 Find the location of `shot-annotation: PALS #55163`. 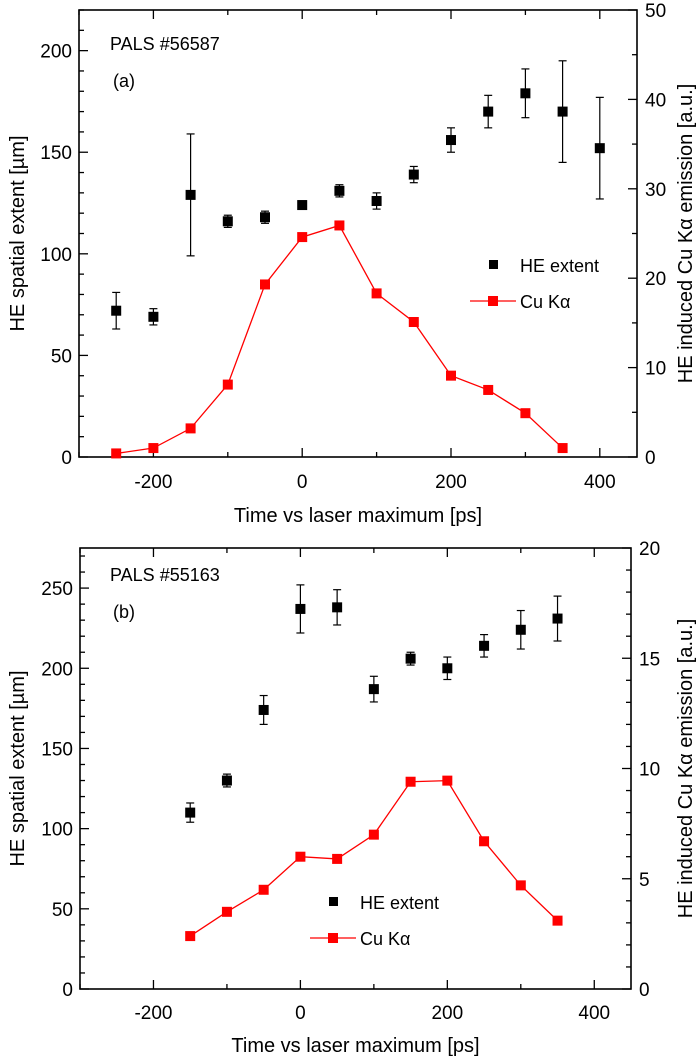

shot-annotation: PALS #55163 is located at coordinates (165, 575).